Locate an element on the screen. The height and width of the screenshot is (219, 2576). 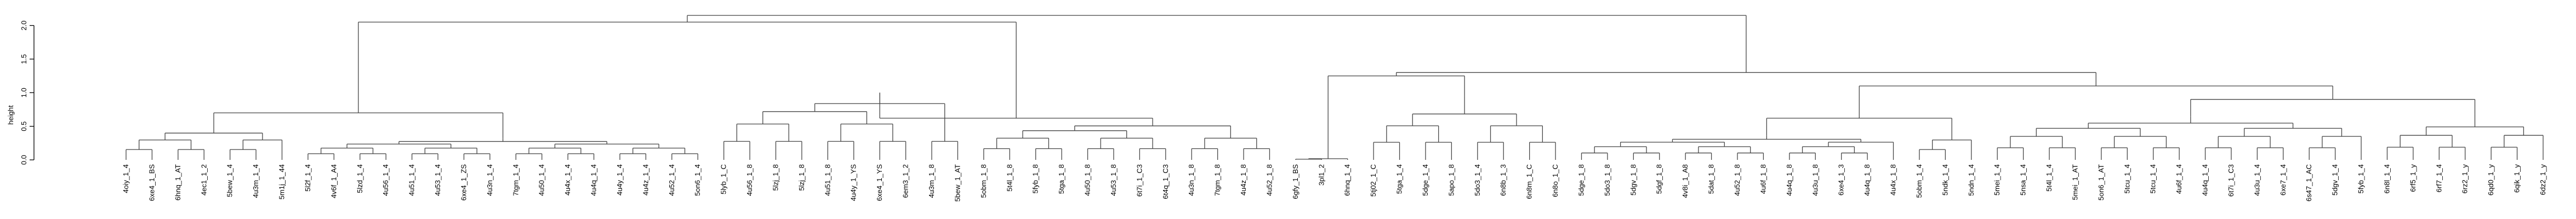
leaf-label: 5fyb_1_8 is located at coordinates (1035, 179).